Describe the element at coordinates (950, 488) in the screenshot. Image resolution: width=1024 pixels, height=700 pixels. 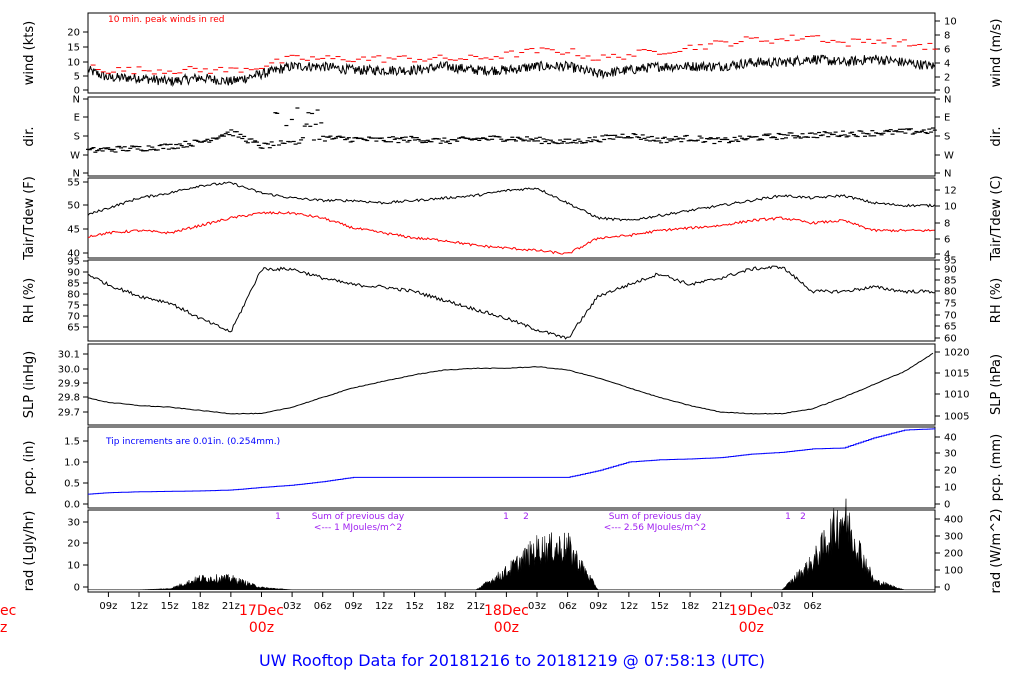
I see `pcp-right-tick-label: 10` at that location.